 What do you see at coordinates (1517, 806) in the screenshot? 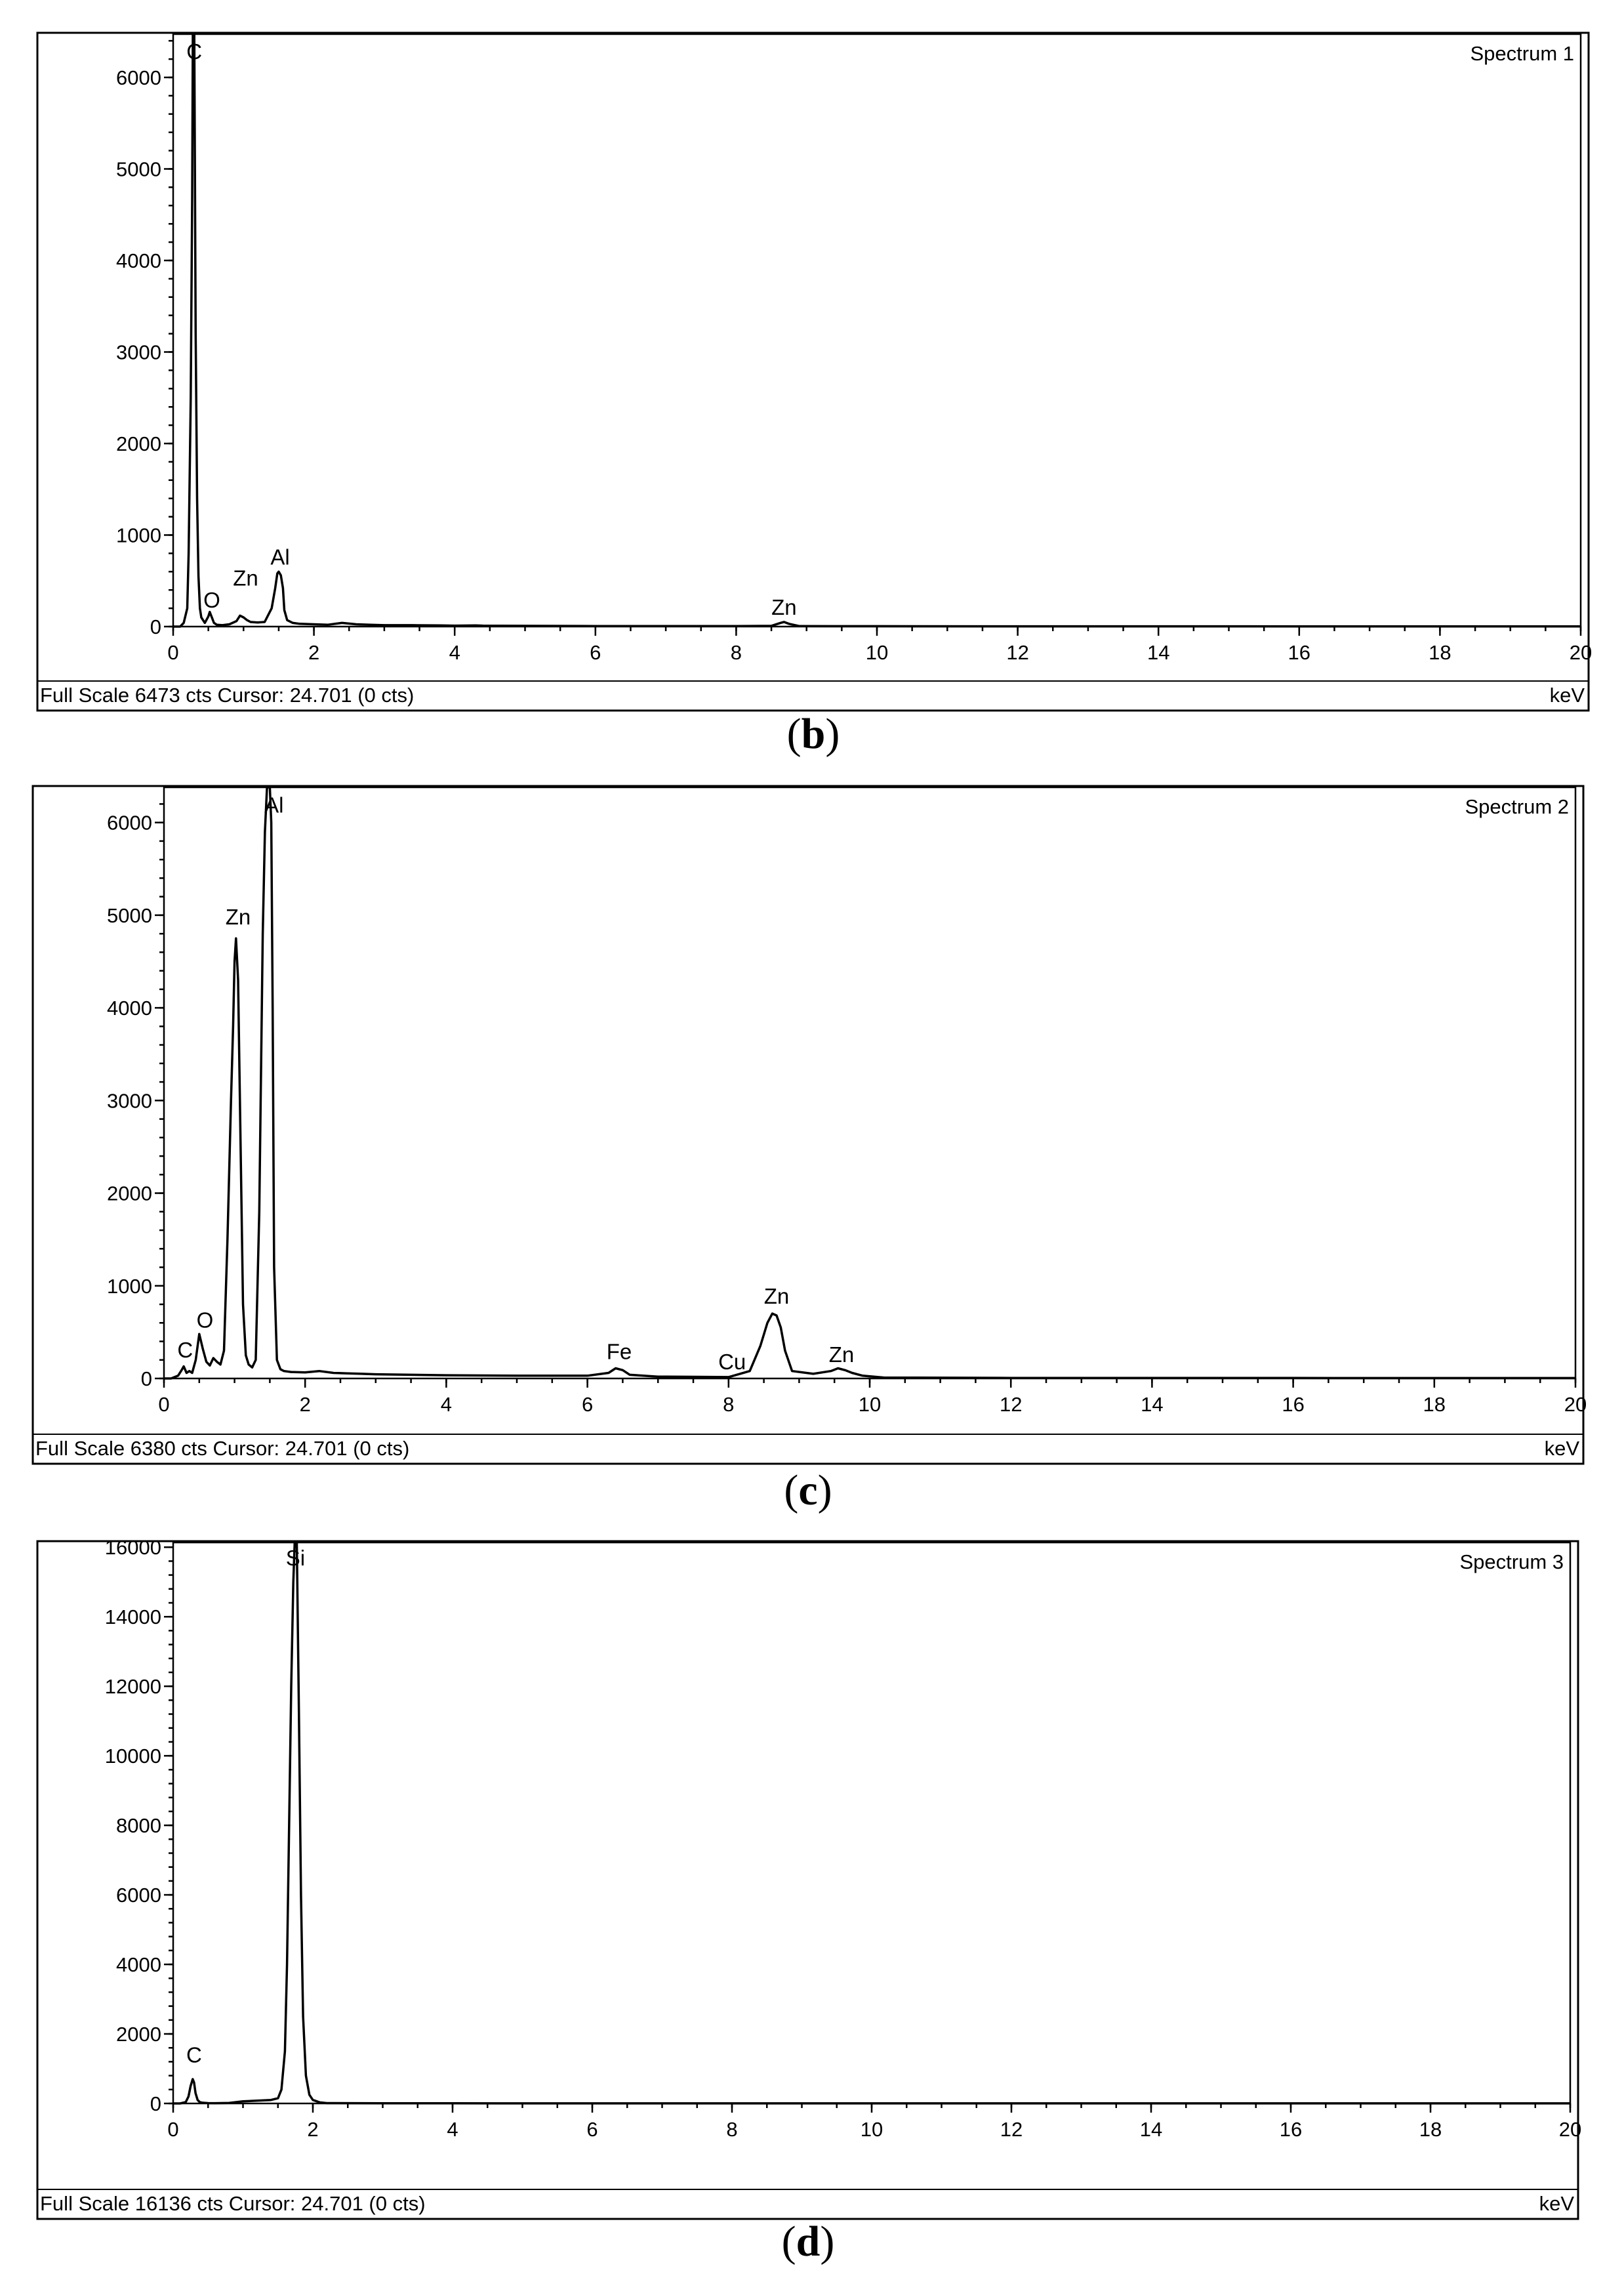
I see `spectrum-label: Spectrum 2` at bounding box center [1517, 806].